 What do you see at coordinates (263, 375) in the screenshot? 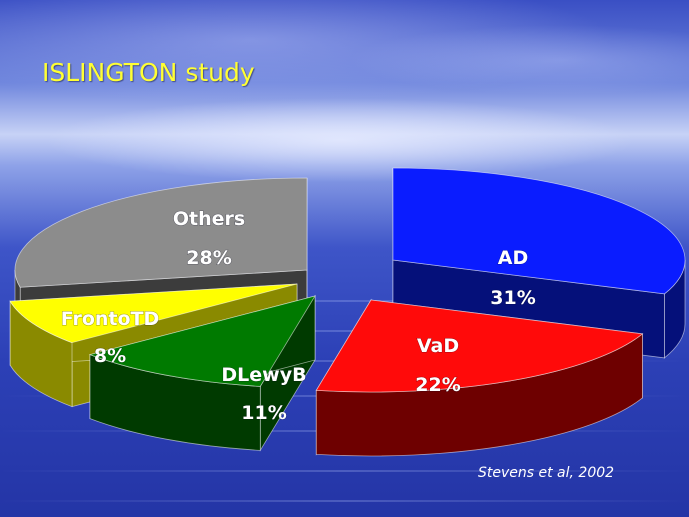
I see `slice-label-dlewyb: DLewyB` at bounding box center [263, 375].